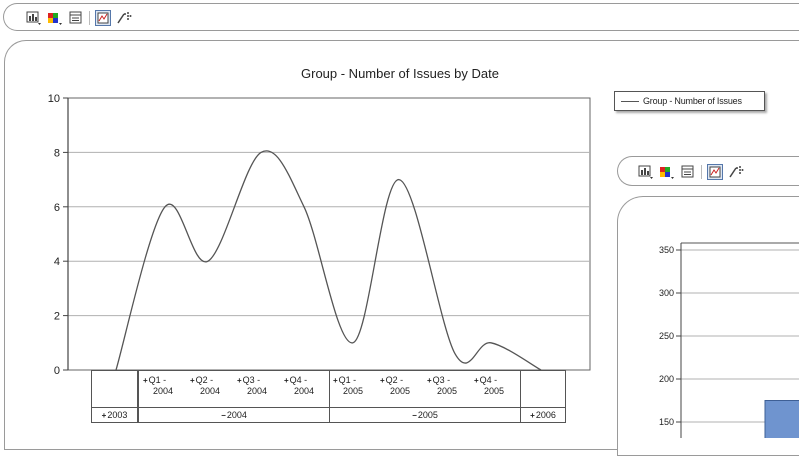 The height and width of the screenshot is (456, 799). I want to click on quarter-drilldown: +Q4 -2004, so click(306, 386).